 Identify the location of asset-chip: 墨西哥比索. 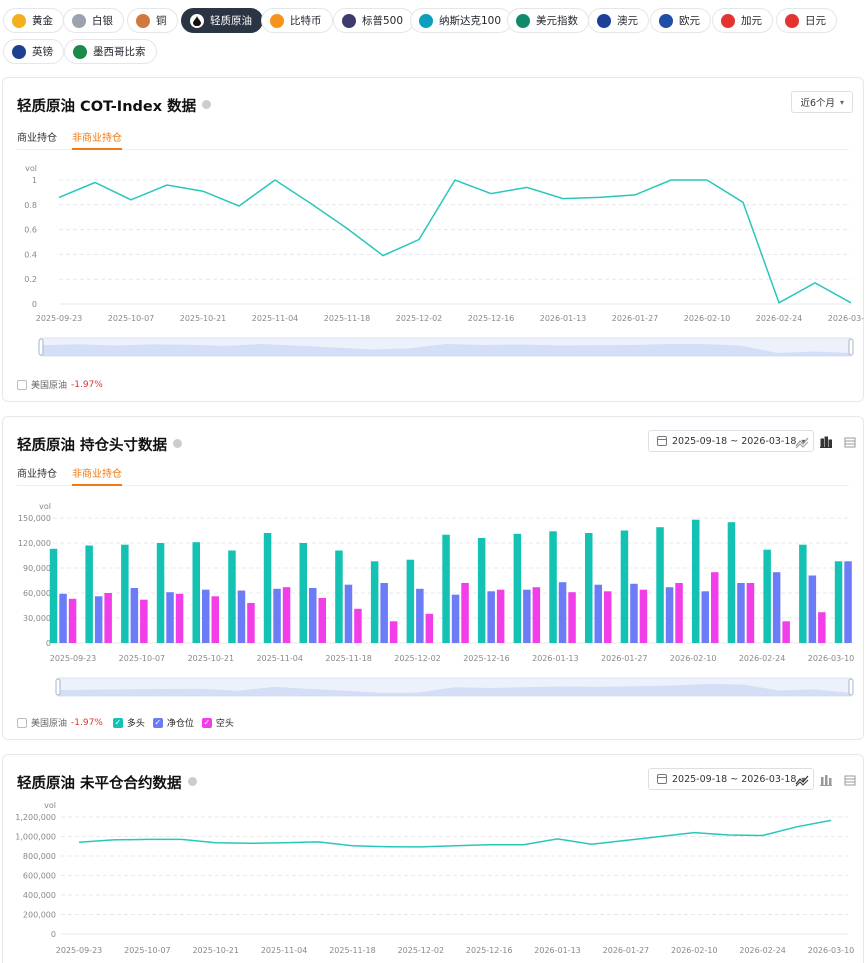
(110, 51).